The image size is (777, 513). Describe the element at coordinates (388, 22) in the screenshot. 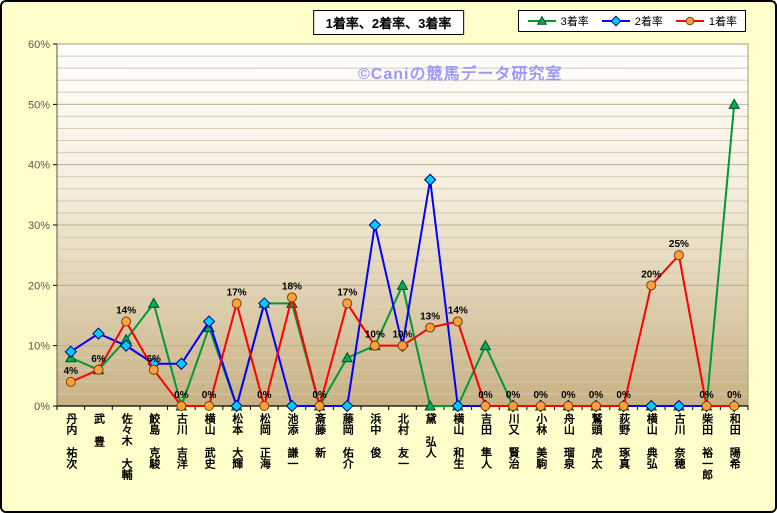

I see `chart-title: 1着率、2着率、3着率` at that location.